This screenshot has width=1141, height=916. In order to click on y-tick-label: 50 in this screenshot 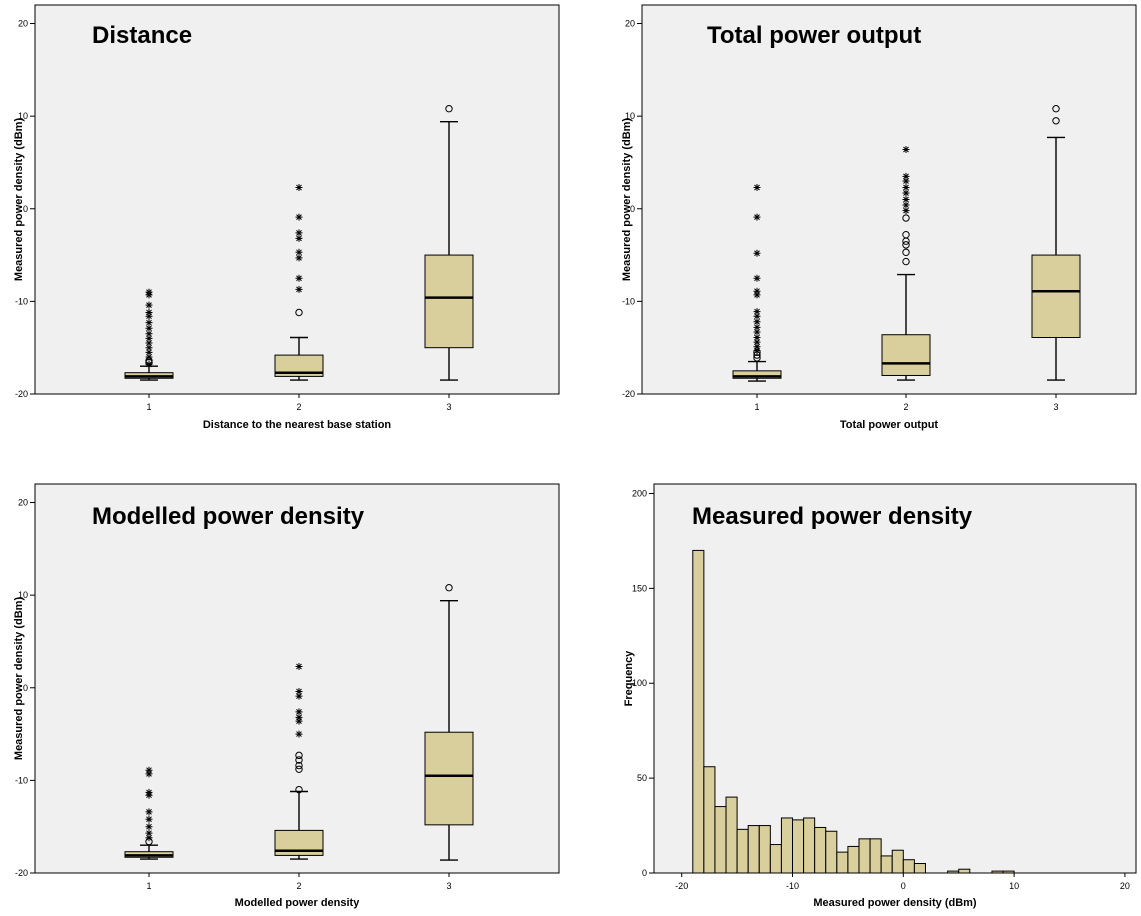, I will do `click(642, 778)`.